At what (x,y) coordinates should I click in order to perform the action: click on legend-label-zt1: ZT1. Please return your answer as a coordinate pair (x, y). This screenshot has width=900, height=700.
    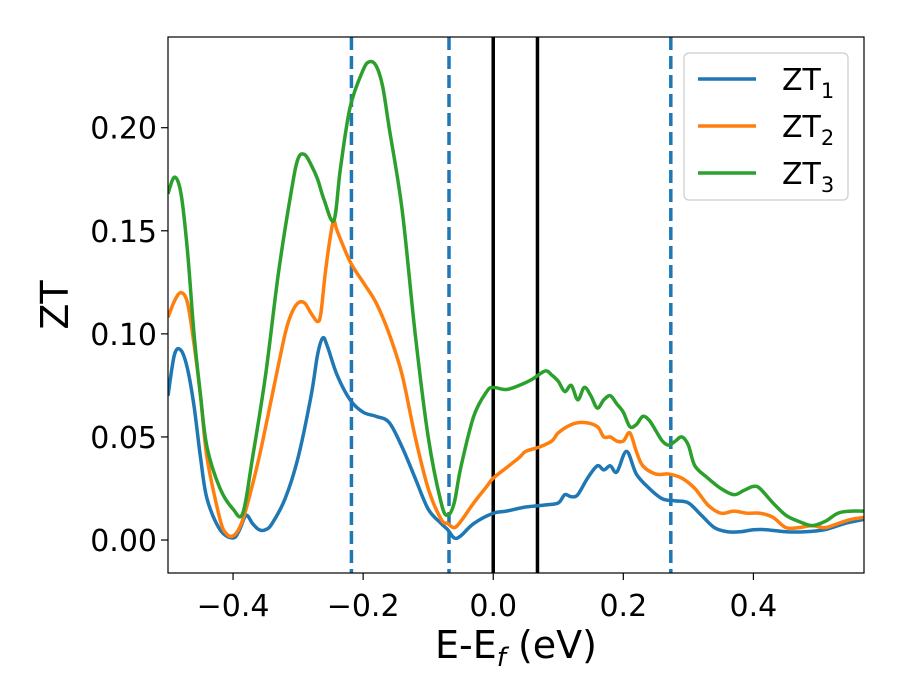
    Looking at the image, I should click on (808, 83).